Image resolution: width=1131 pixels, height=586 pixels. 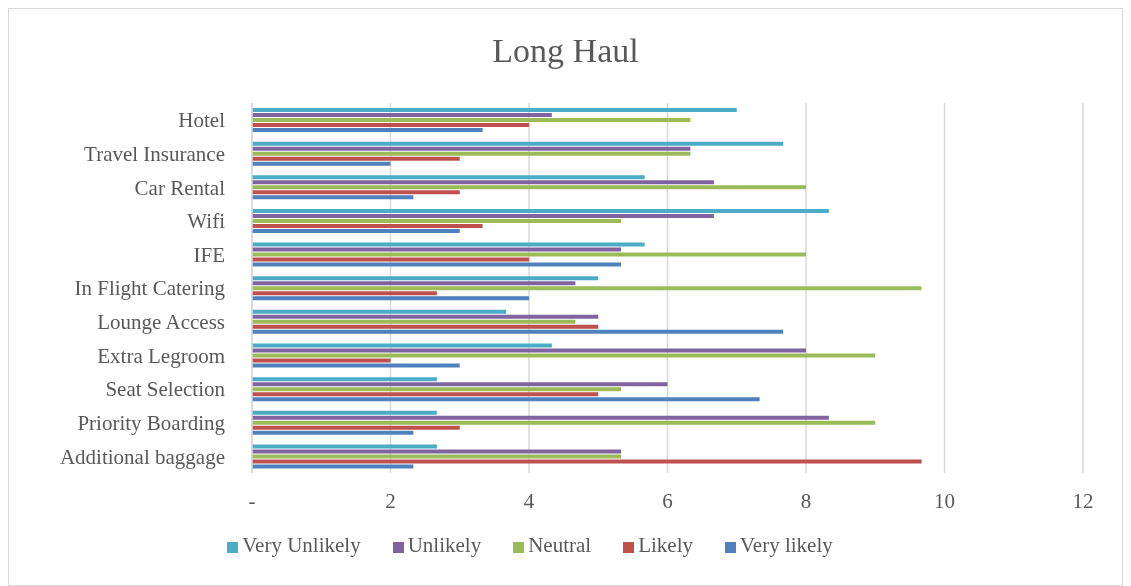 I want to click on x-tick-label: 2, so click(x=390, y=500).